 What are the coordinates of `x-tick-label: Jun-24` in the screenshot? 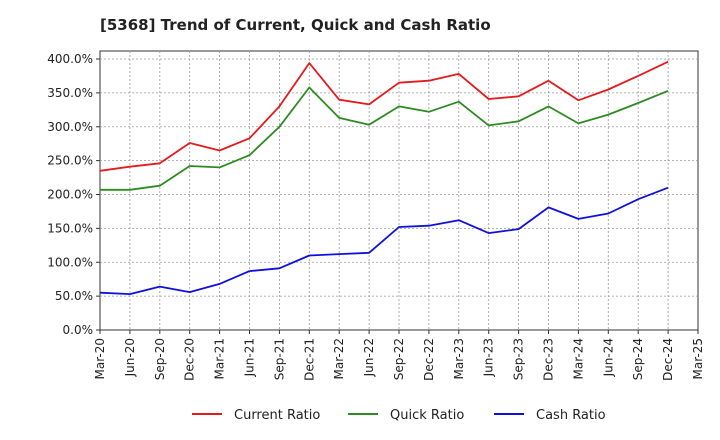 It's located at (608, 357).